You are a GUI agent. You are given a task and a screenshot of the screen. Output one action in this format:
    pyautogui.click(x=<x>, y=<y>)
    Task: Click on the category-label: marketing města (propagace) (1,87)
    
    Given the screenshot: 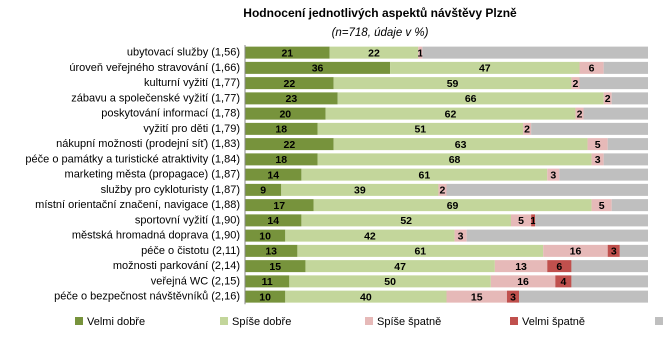 What is the action you would take?
    pyautogui.click(x=152, y=175)
    